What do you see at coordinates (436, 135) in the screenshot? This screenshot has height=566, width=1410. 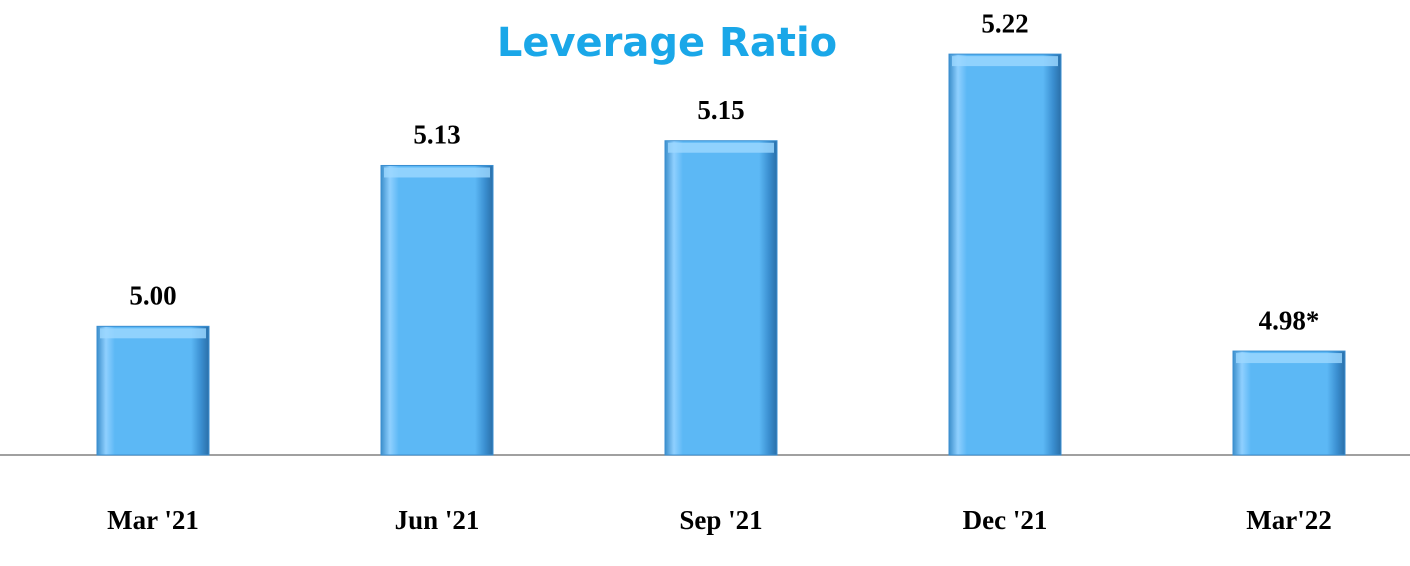 I see `value-label: 5.13` at bounding box center [436, 135].